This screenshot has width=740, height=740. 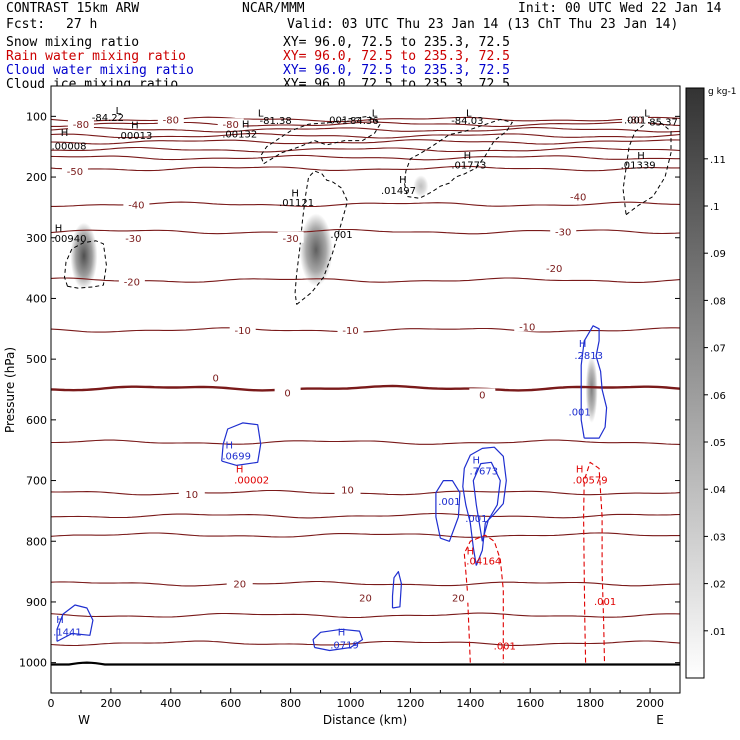 I want to click on colorbar-tick-label: .02, so click(x=718, y=585).